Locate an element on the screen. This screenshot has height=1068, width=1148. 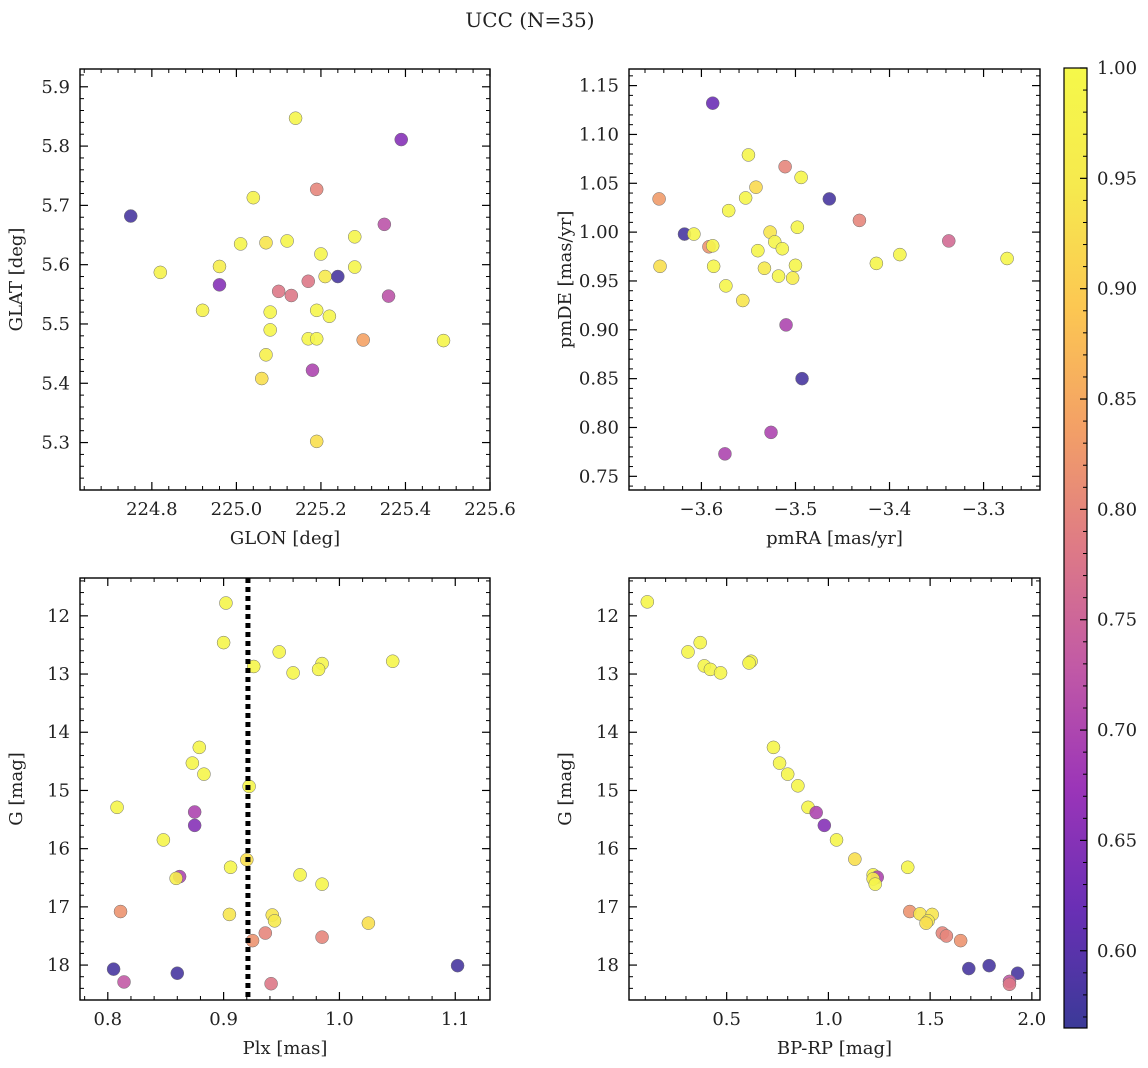
colorbar-tick-label: 0.80 is located at coordinates (1117, 509).